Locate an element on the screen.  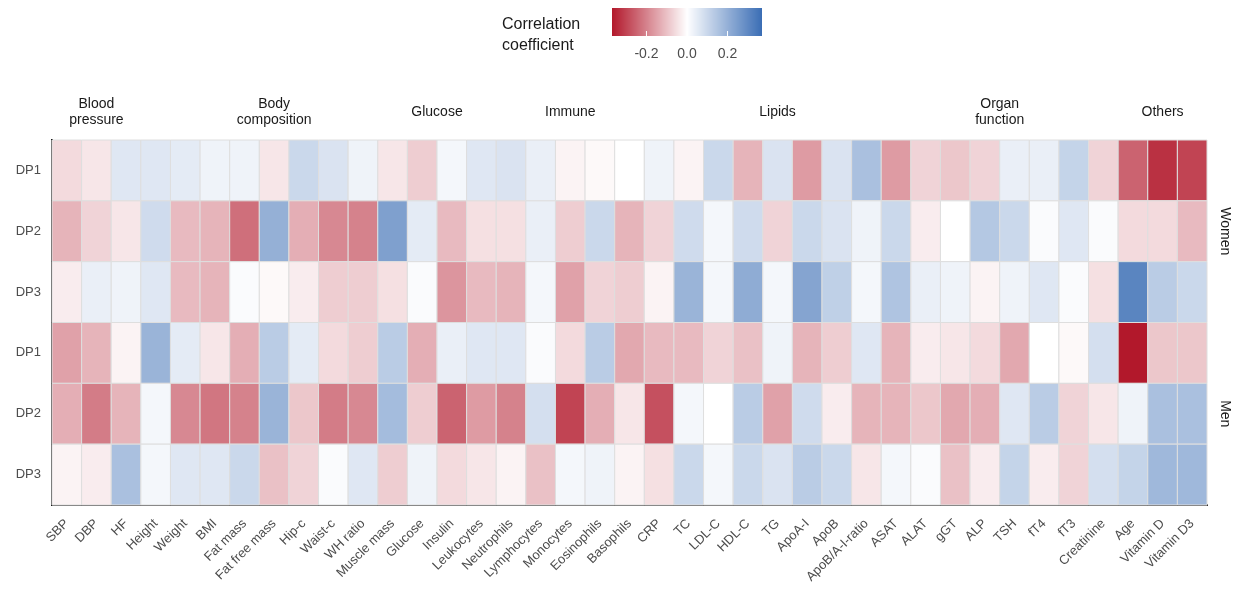
x-tick-label: fT4 is located at coordinates (1036, 527).